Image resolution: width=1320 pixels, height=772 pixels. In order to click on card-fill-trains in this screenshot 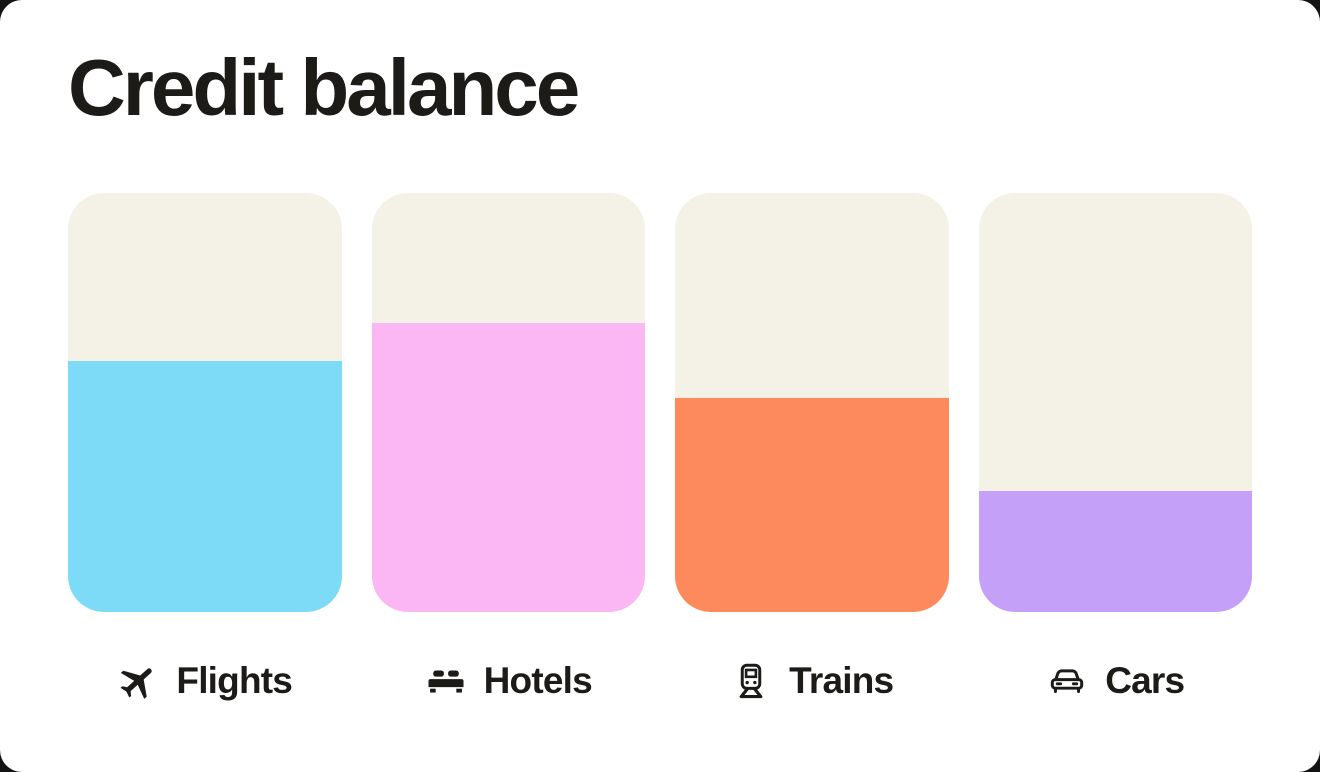, I will do `click(812, 505)`.